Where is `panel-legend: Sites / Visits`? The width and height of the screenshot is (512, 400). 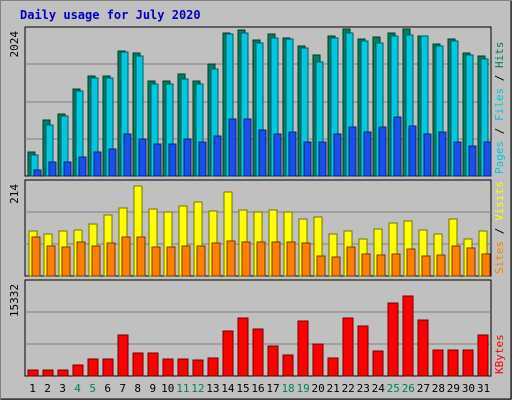 panel-legend: Sites / Visits is located at coordinates (499, 227).